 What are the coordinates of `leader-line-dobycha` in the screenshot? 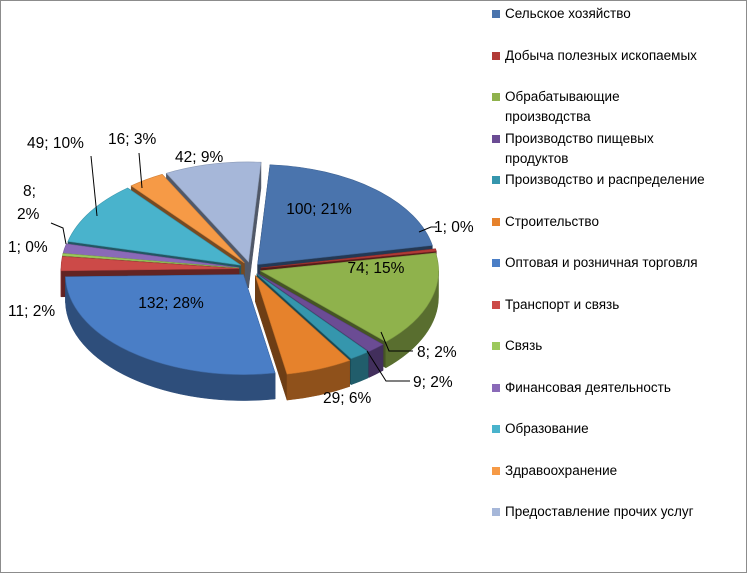 It's located at (427, 229).